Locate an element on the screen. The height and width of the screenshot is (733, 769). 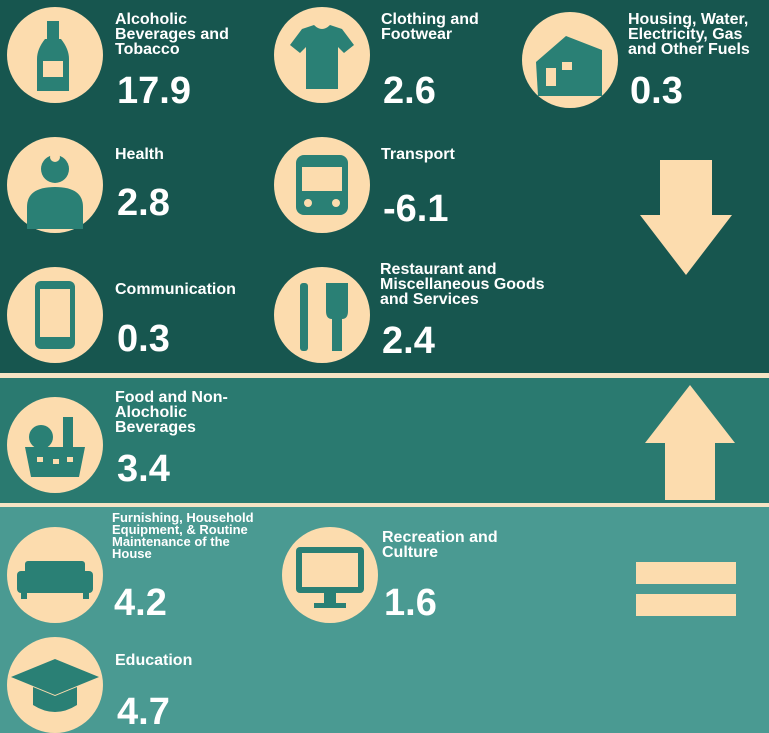
category-label: Clothing and Footwear is located at coordinates (430, 27).